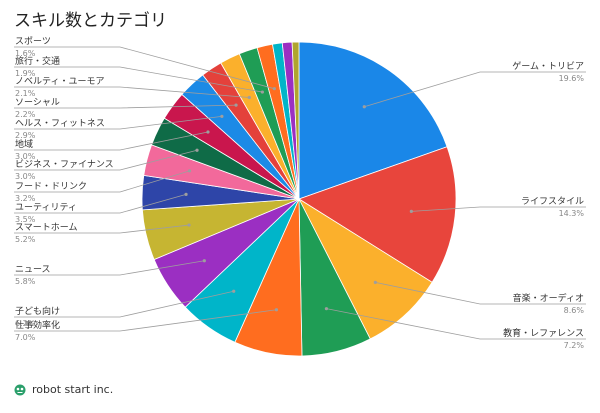 The height and width of the screenshot is (413, 600). What do you see at coordinates (64, 164) in the screenshot?
I see `slice-label: ビジネス・ファイナンス` at bounding box center [64, 164].